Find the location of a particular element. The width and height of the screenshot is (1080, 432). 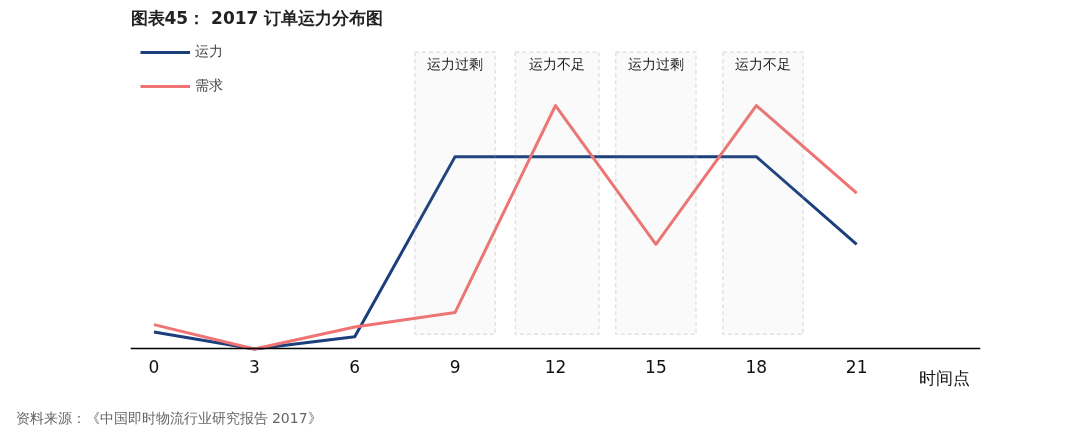

x-tick-label: 0 is located at coordinates (154, 366).